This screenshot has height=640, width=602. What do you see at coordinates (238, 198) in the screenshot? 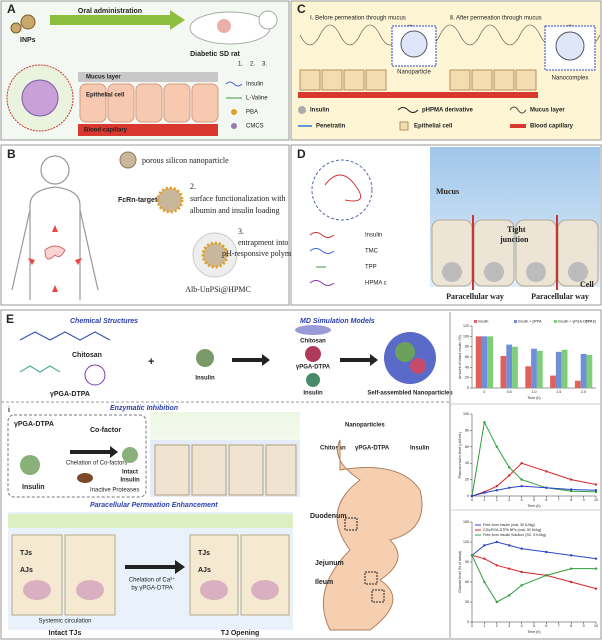
I see `label: surface functionalization with` at bounding box center [238, 198].